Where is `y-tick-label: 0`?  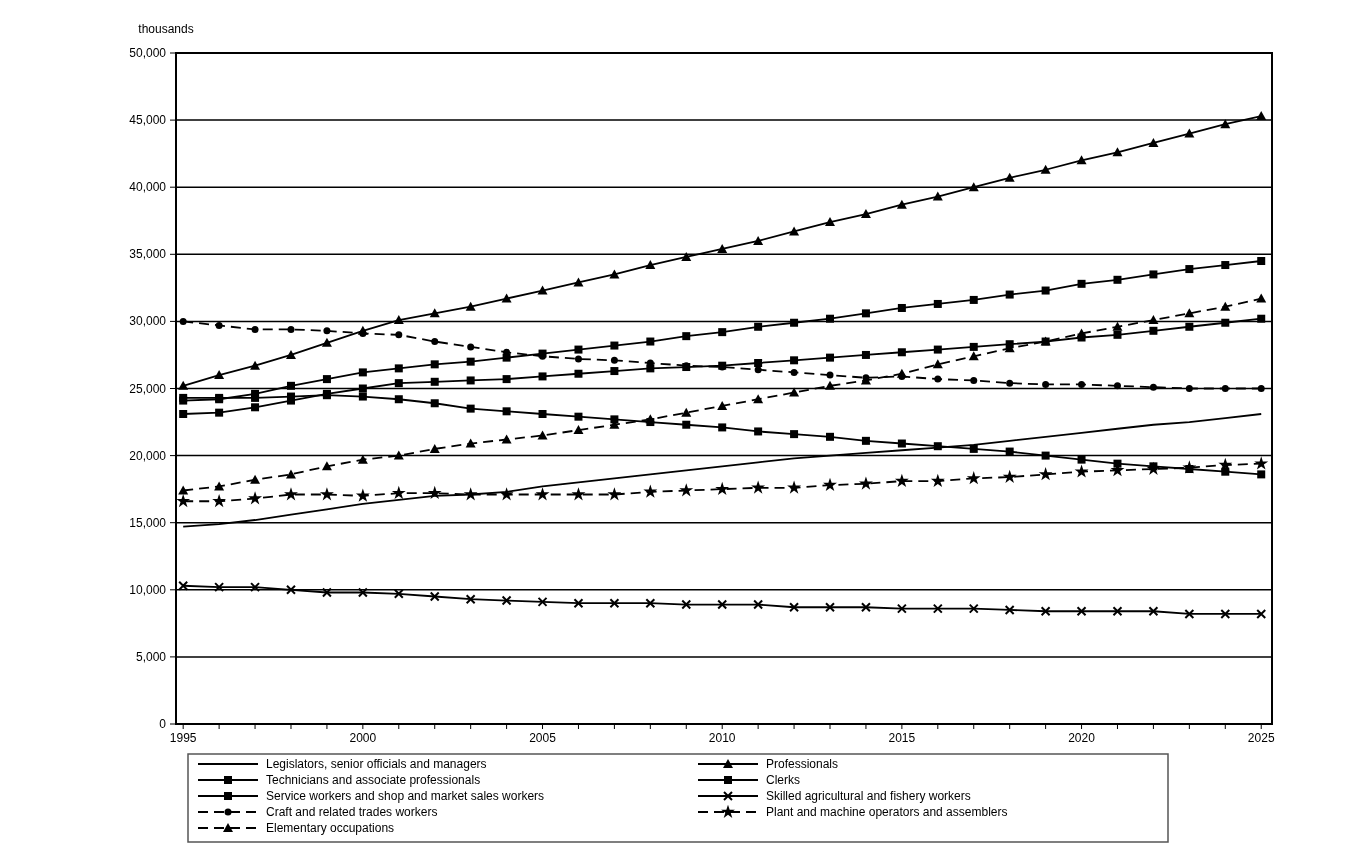 y-tick-label: 0 is located at coordinates (163, 724).